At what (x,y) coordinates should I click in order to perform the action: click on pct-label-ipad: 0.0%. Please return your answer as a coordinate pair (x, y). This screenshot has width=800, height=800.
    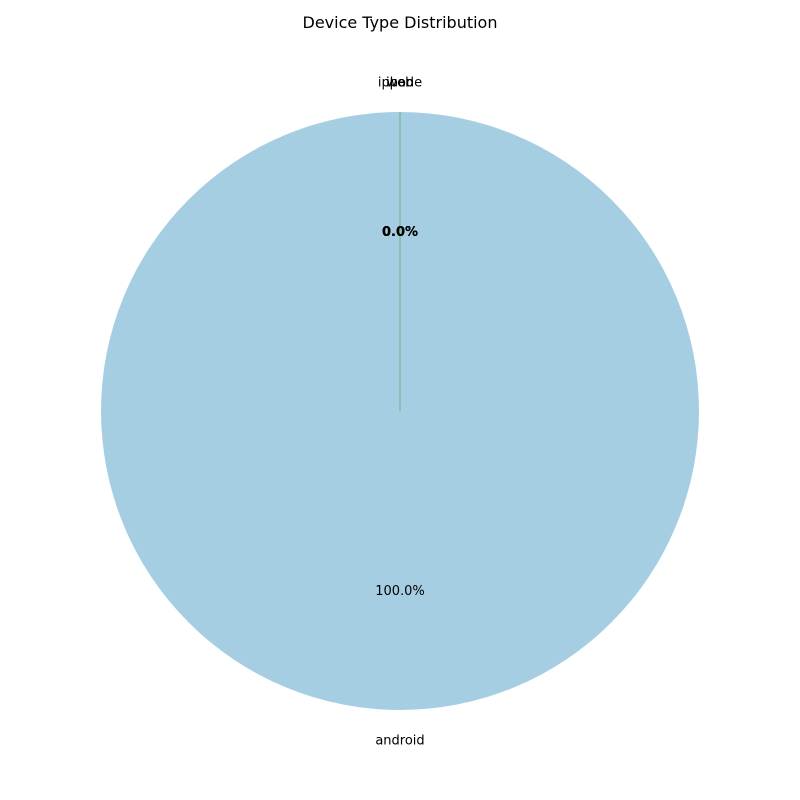
    Looking at the image, I should click on (400, 232).